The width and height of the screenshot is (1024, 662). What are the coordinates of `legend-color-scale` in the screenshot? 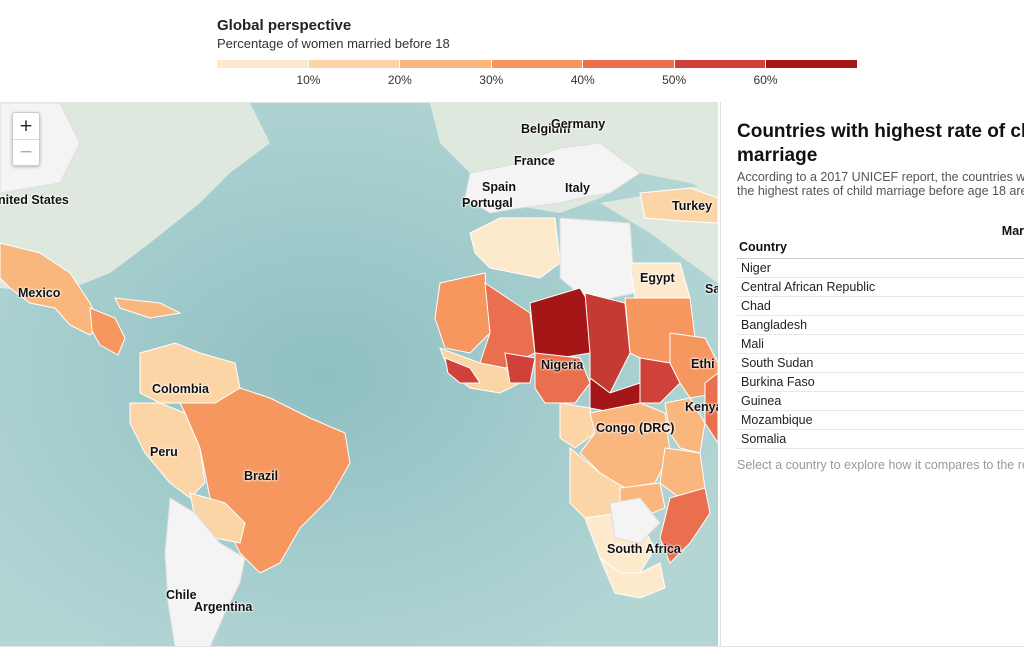 It's located at (537, 64).